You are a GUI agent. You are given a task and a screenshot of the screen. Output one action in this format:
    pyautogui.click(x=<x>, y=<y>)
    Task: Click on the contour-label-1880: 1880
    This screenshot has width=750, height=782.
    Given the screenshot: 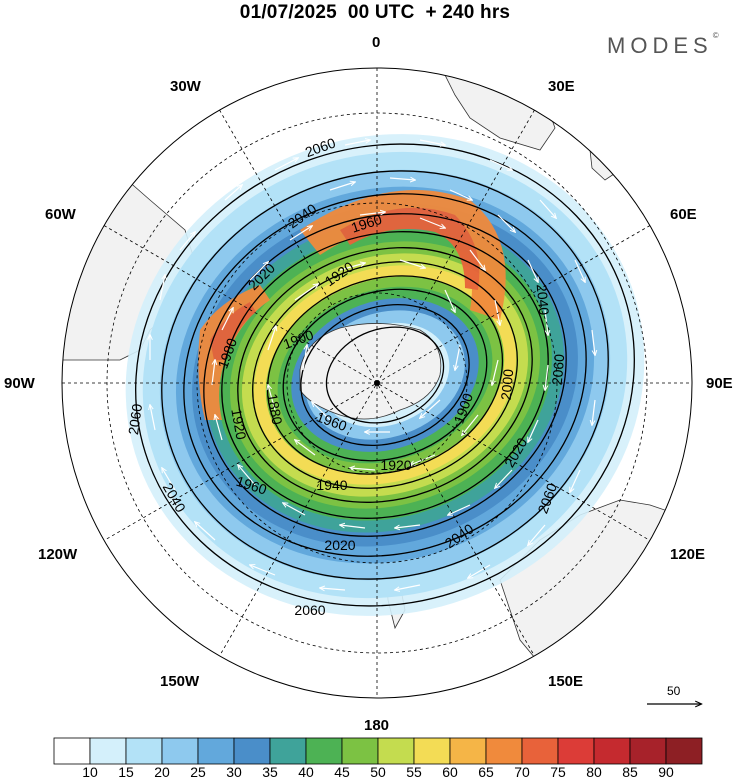 What is the action you would take?
    pyautogui.click(x=274, y=409)
    